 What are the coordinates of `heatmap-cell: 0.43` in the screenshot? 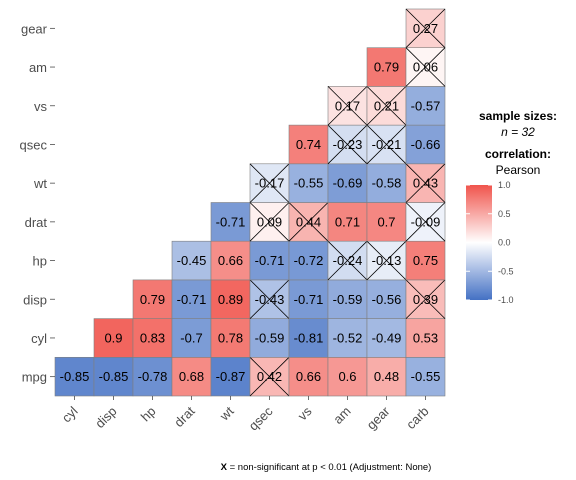 It's located at (425, 183).